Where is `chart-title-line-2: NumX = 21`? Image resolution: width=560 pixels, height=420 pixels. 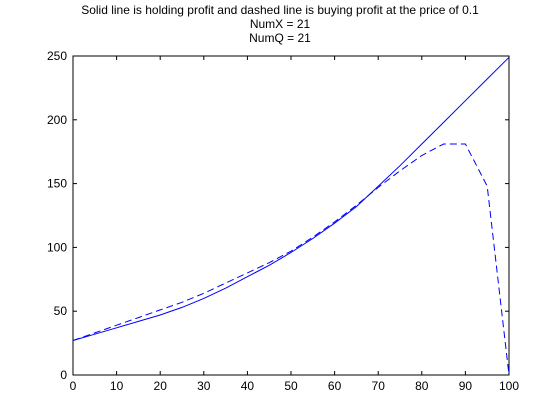 chart-title-line-2: NumX = 21 is located at coordinates (280, 24).